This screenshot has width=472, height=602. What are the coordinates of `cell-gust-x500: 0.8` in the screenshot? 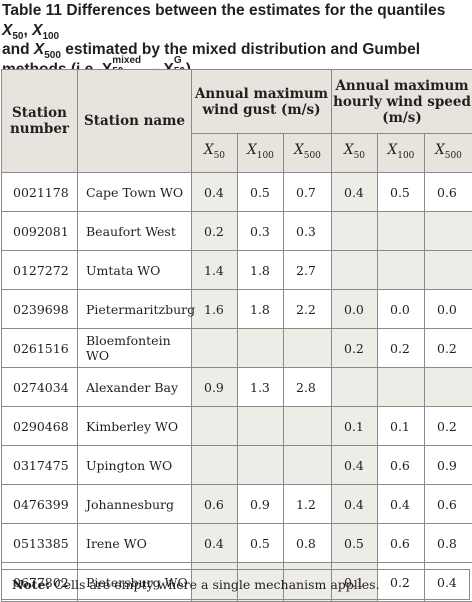 It's located at (307, 543).